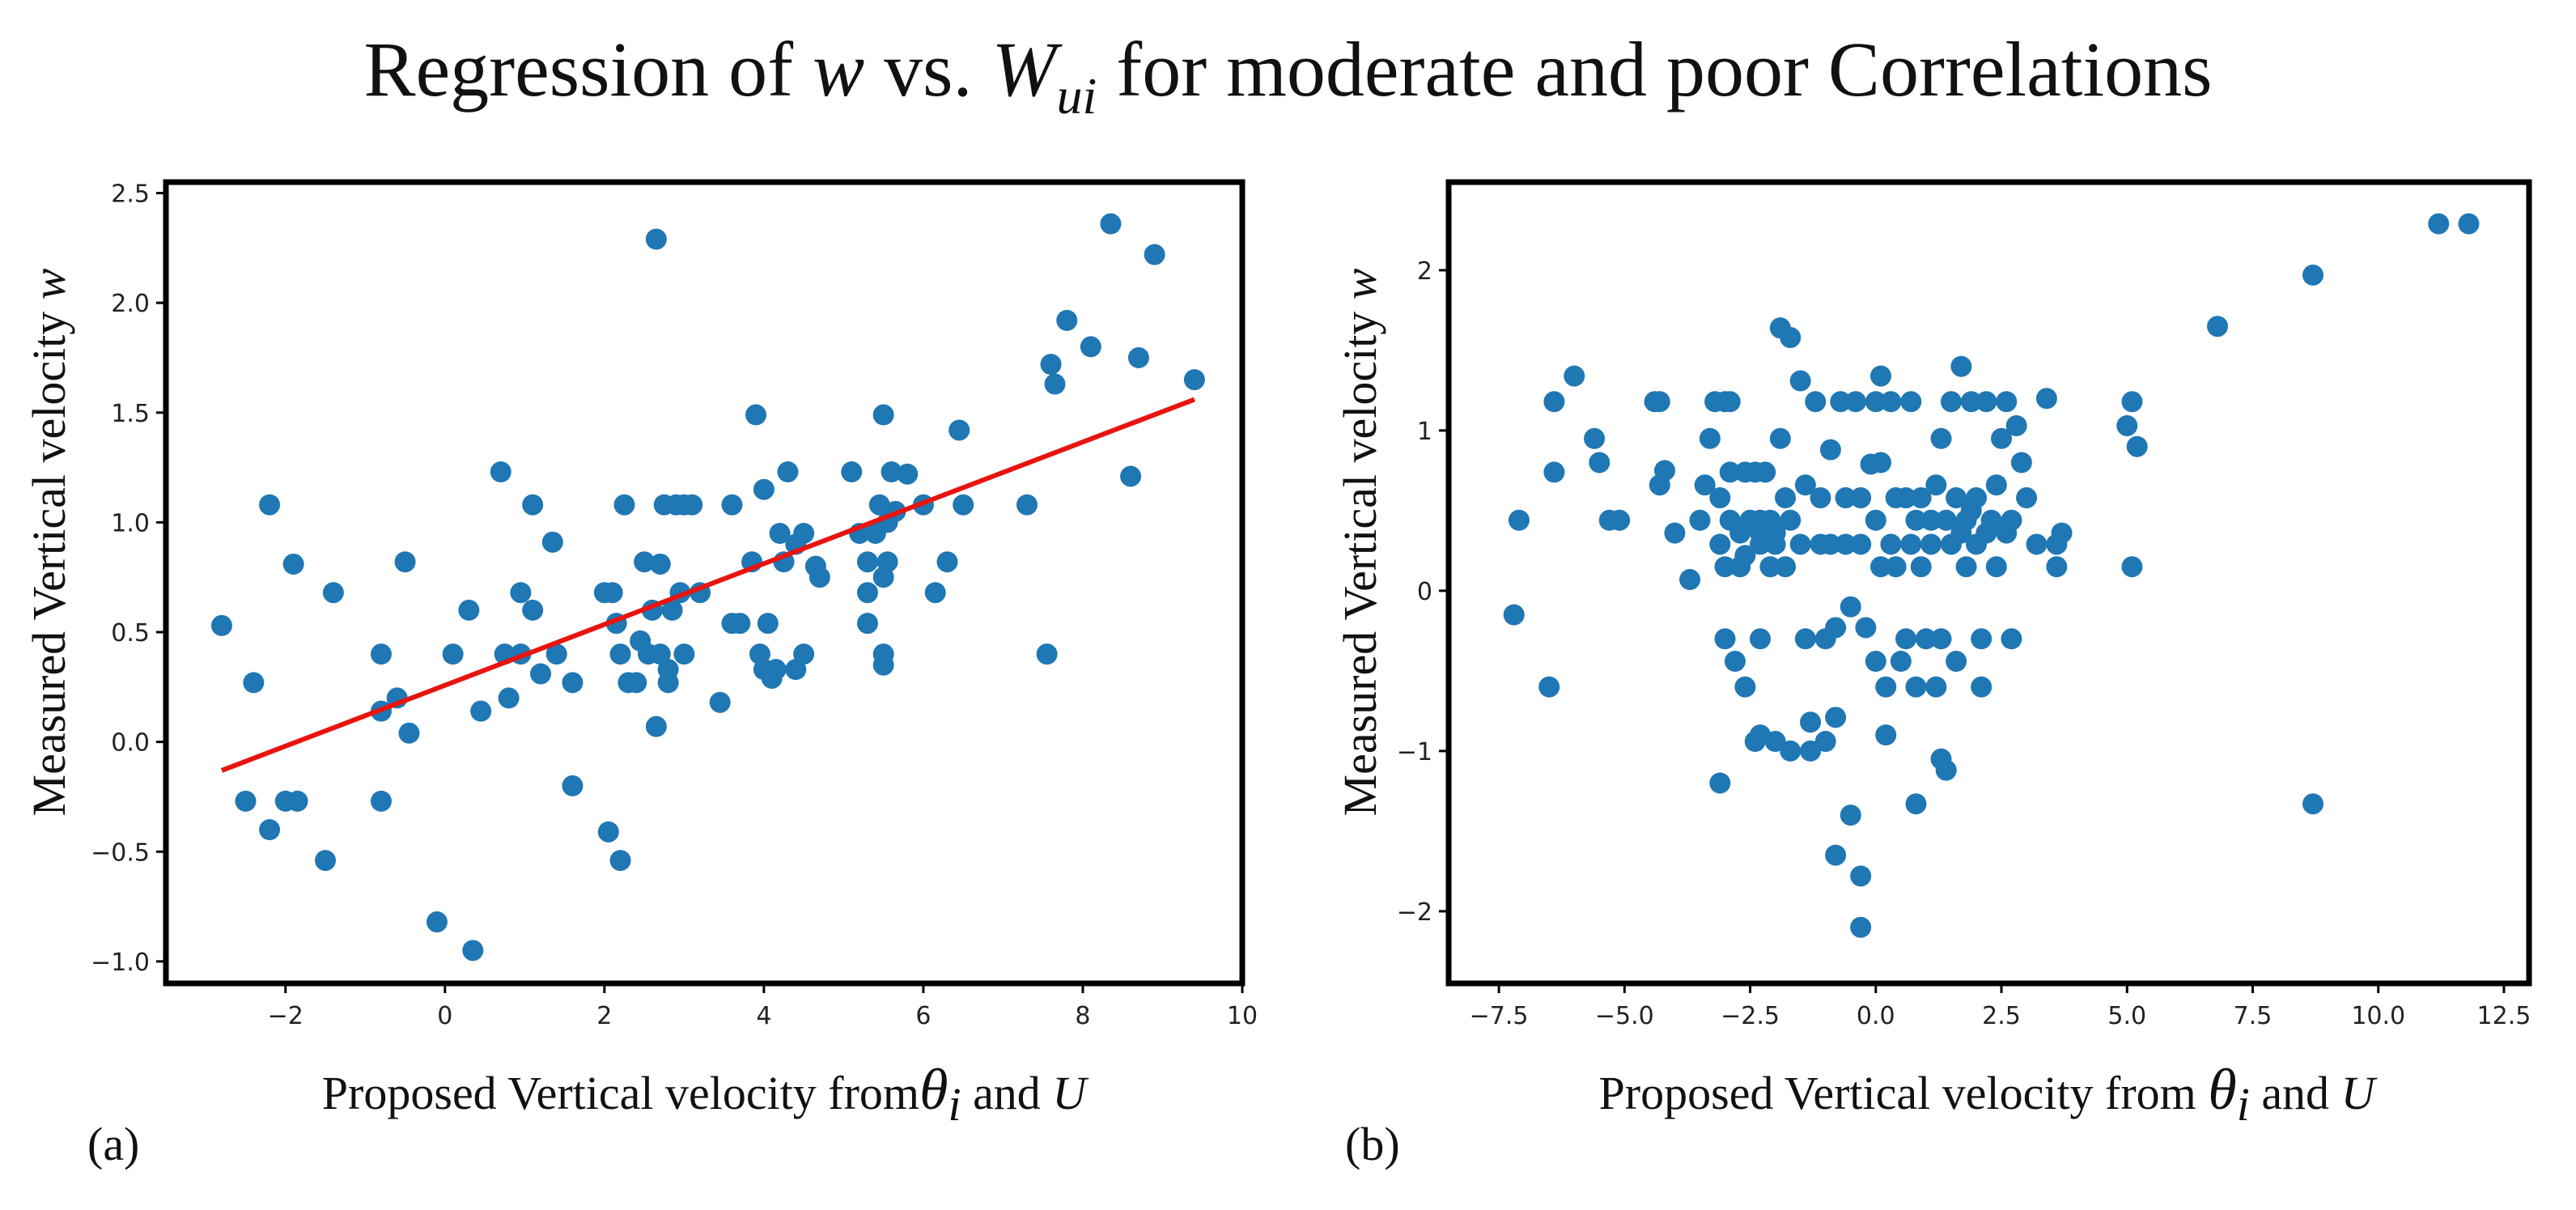 Image resolution: width=2576 pixels, height=1210 pixels. Describe the element at coordinates (1499, 1016) in the screenshot. I see `x-tick-label-b: −7.5` at that location.